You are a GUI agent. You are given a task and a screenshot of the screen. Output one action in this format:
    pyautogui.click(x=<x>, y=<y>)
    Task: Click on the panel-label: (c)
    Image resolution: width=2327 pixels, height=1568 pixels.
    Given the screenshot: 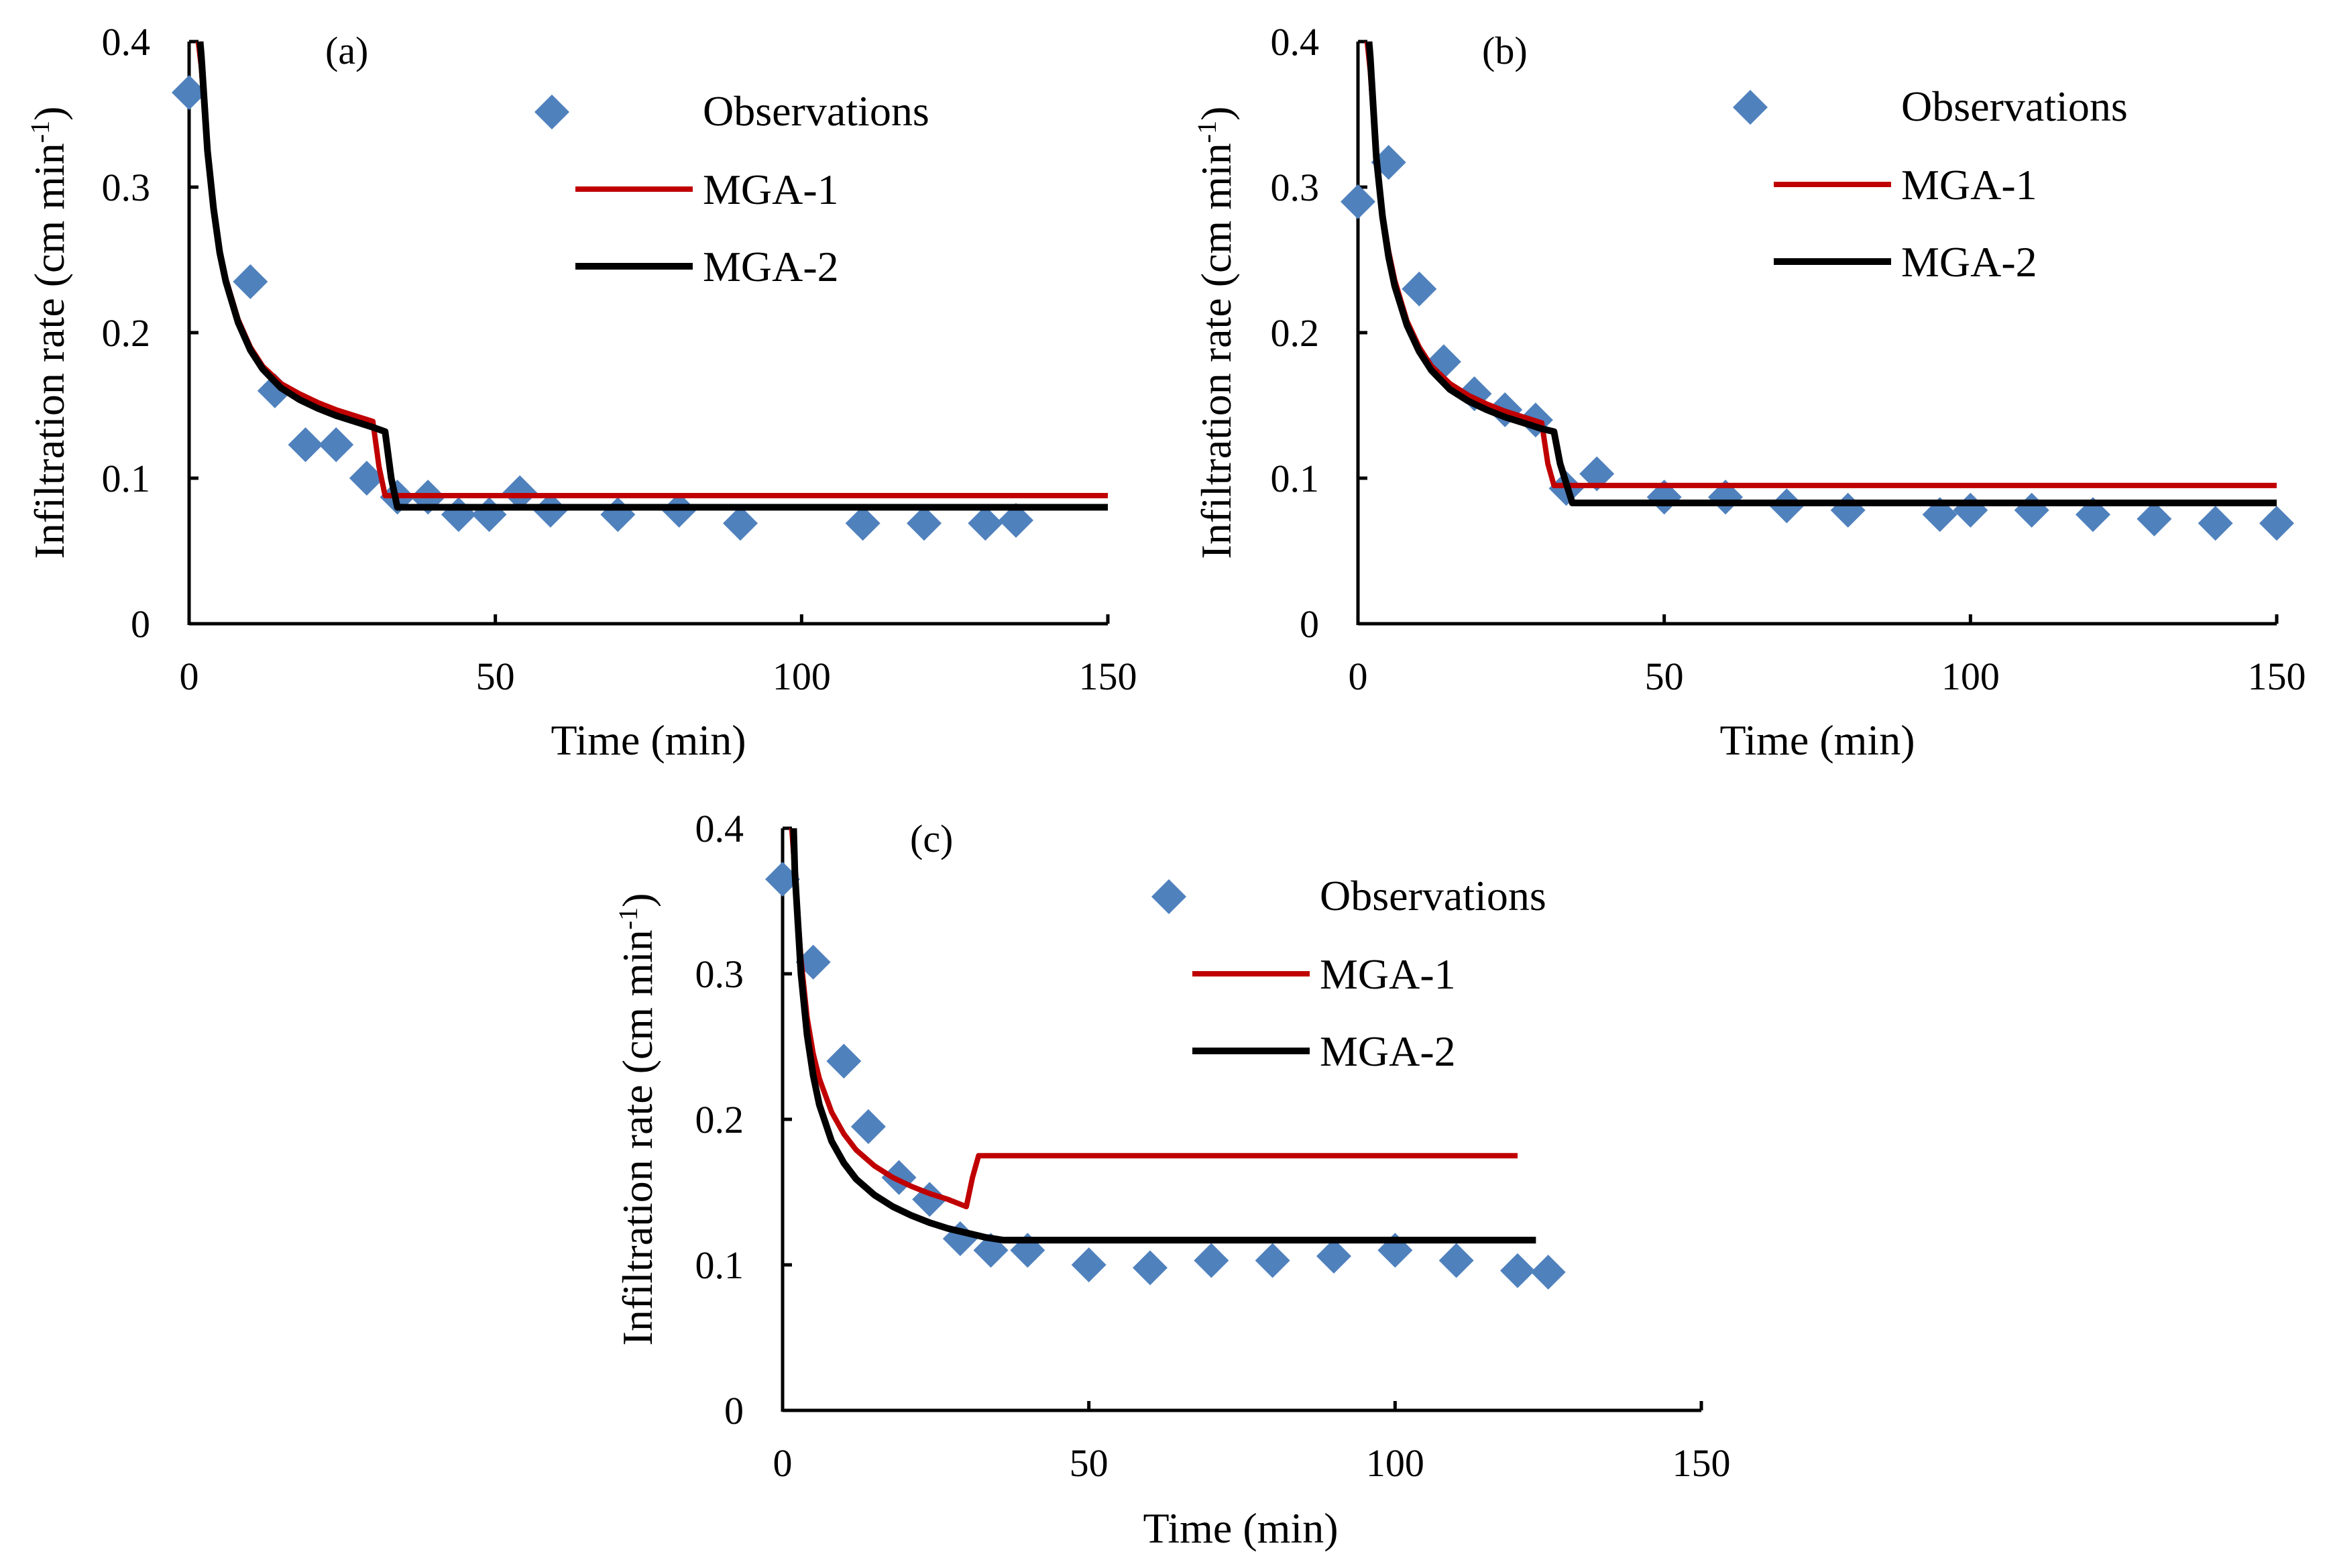 What is the action you would take?
    pyautogui.click(x=931, y=838)
    